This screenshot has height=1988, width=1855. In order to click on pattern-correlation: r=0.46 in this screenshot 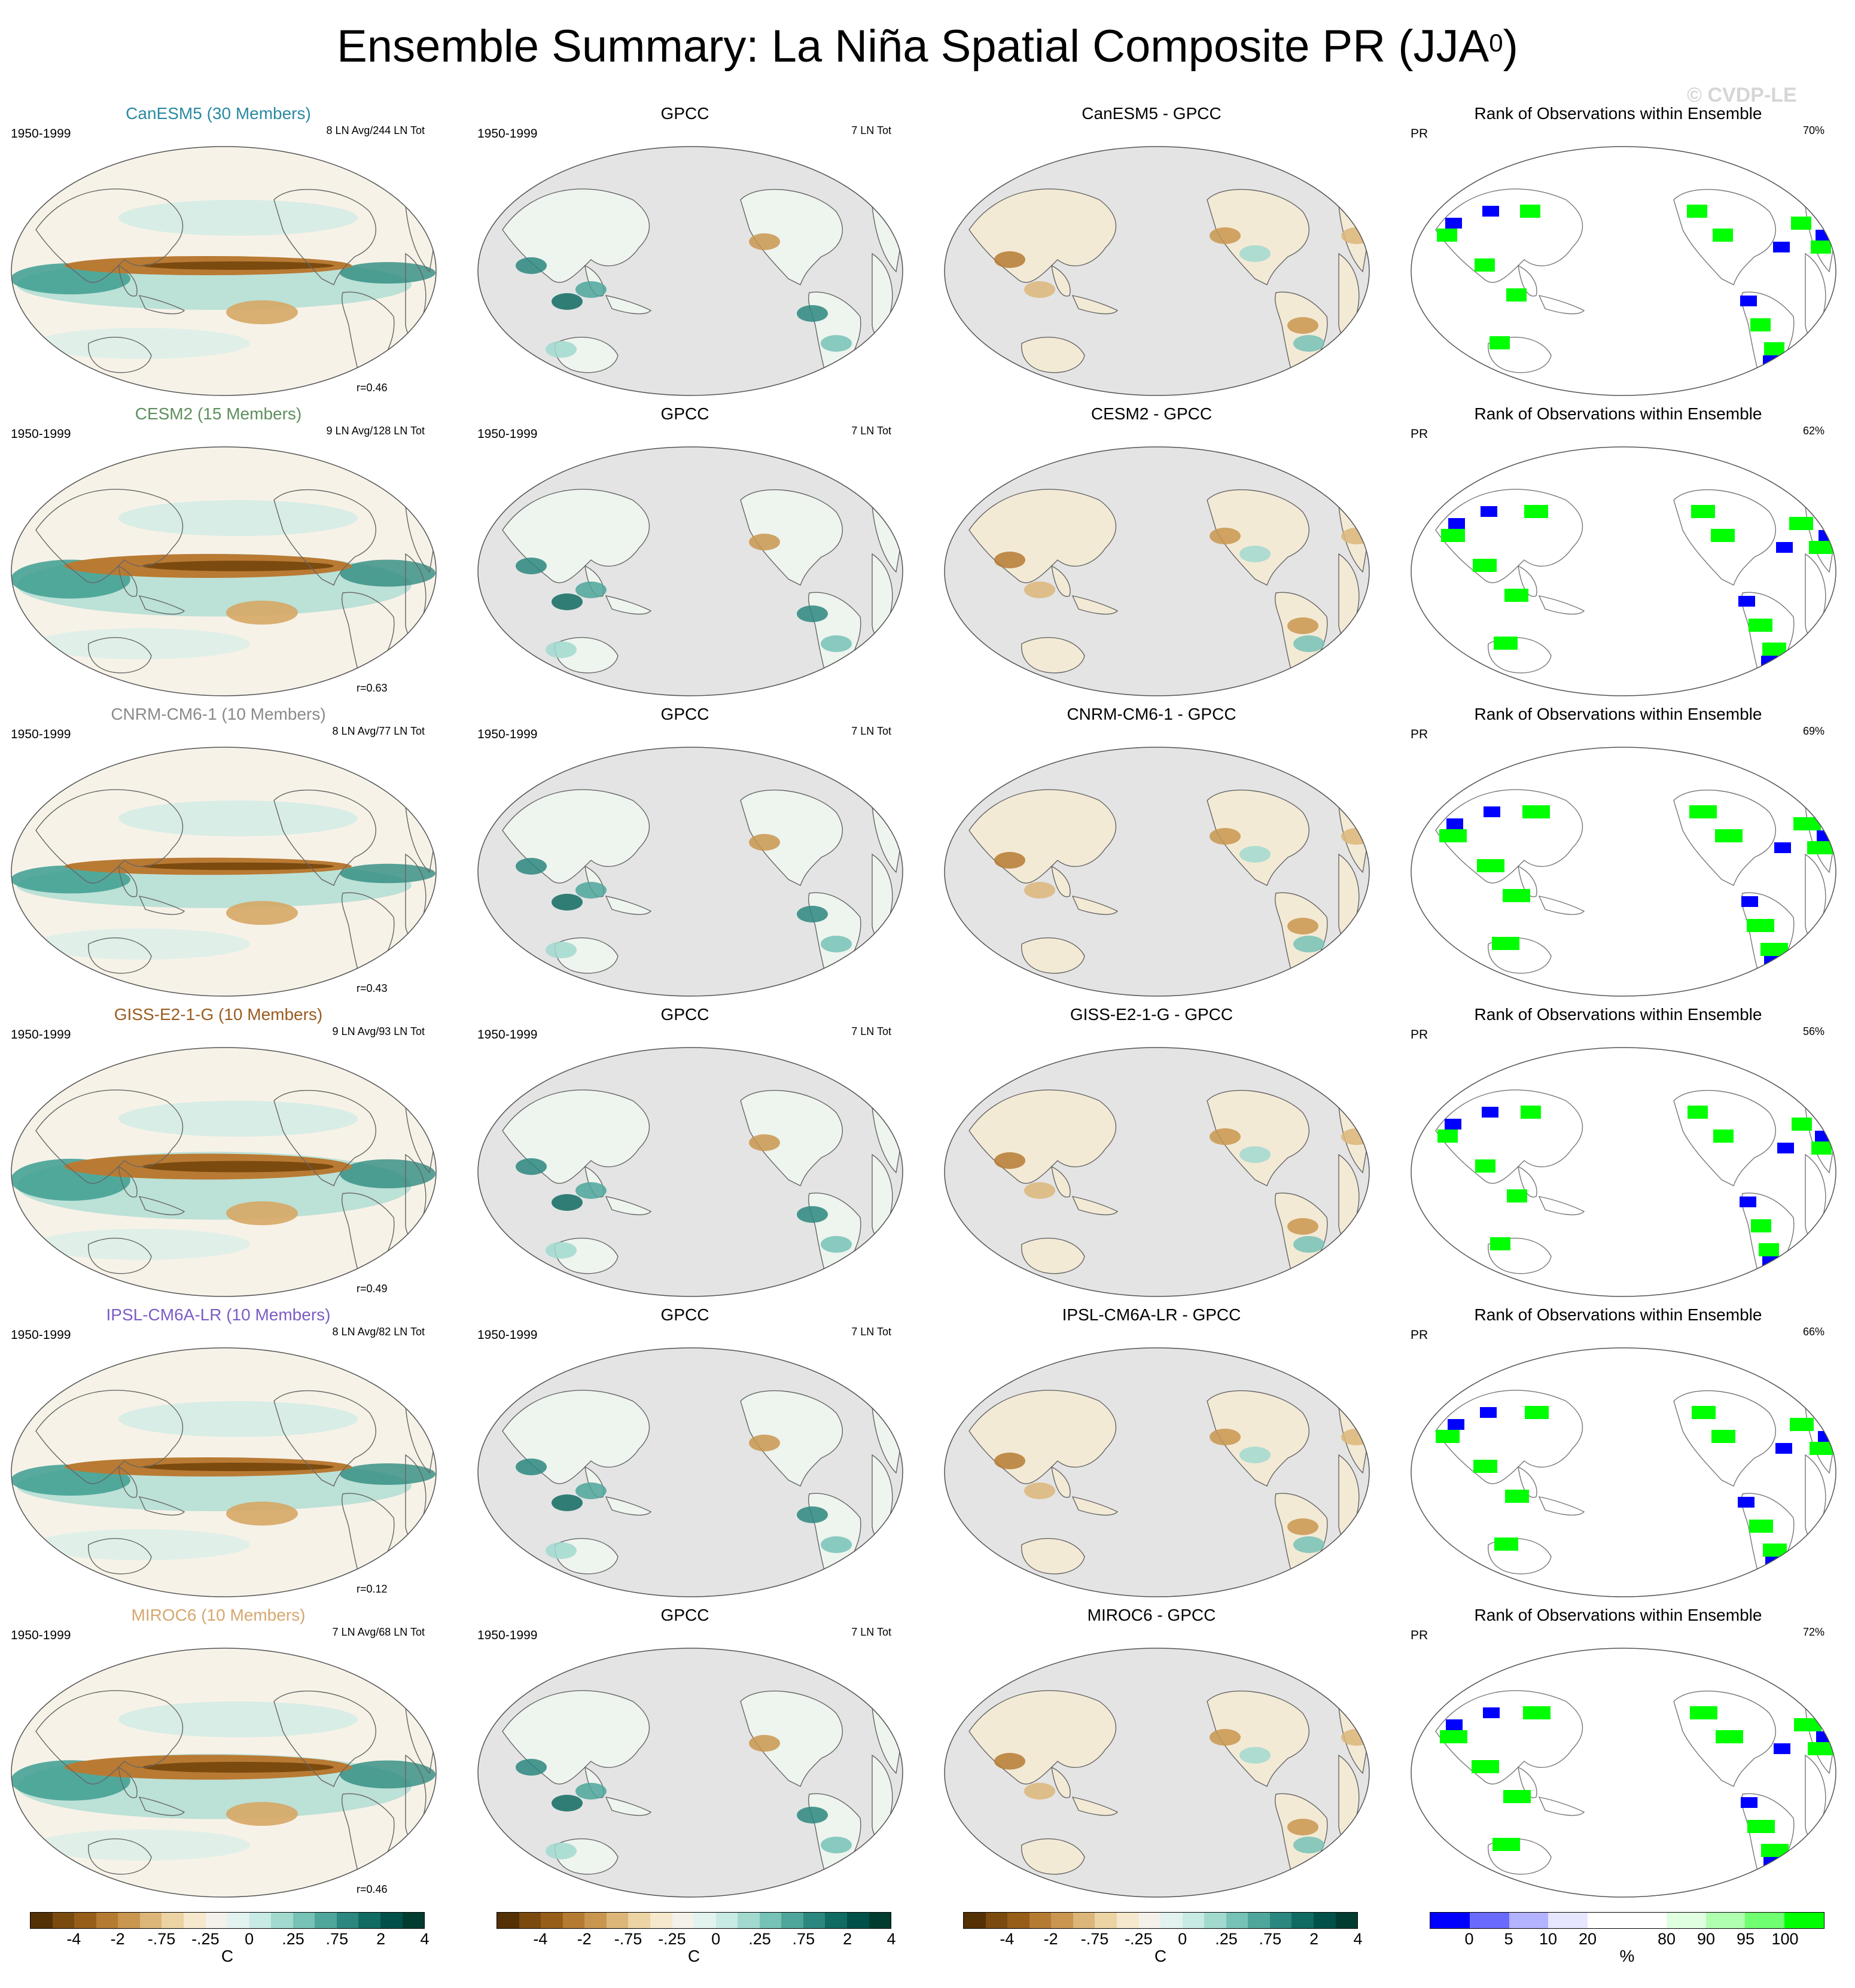, I will do `click(373, 388)`.